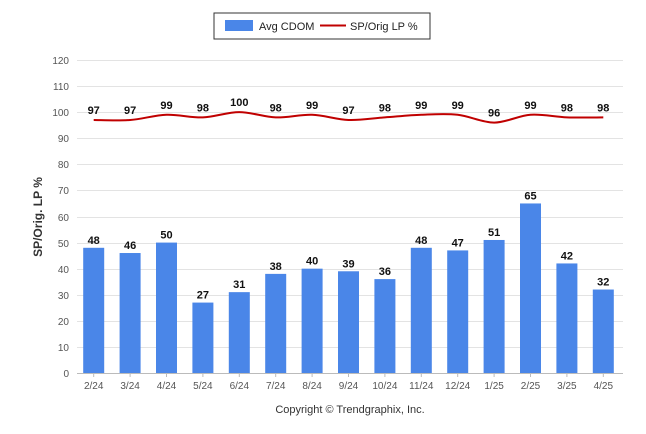  What do you see at coordinates (240, 386) in the screenshot?
I see `x-tick-label: 6/24` at bounding box center [240, 386].